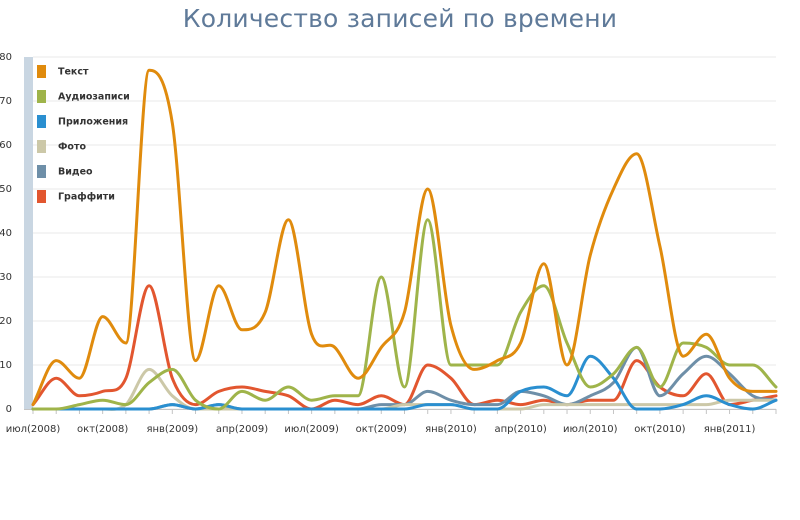 The width and height of the screenshot is (800, 520). Describe the element at coordinates (28, 233) in the screenshot. I see `axis-strip` at that location.